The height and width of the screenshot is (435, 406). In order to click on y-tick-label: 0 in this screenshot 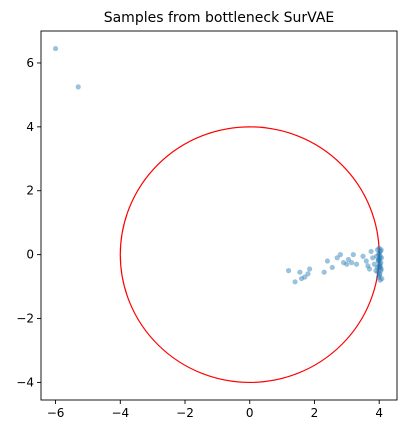, I will do `click(30, 255)`.